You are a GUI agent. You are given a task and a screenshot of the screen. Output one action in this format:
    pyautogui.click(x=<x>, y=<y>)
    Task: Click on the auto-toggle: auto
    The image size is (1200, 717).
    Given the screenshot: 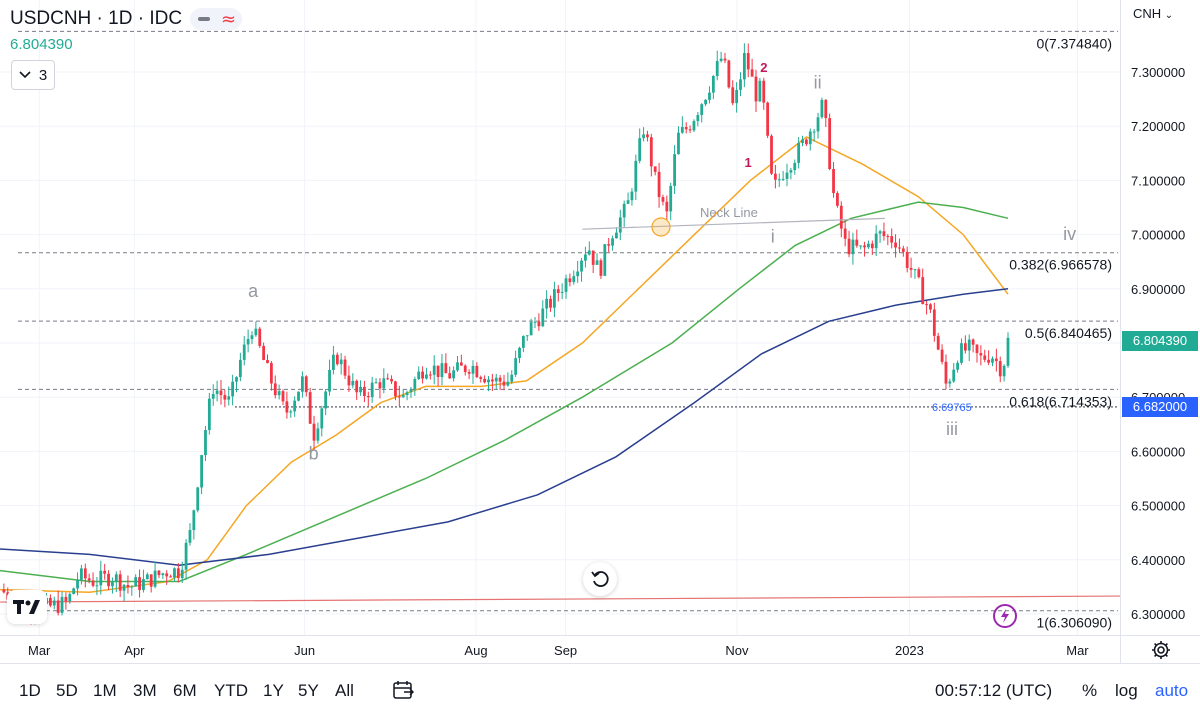 What is the action you would take?
    pyautogui.click(x=1171, y=691)
    